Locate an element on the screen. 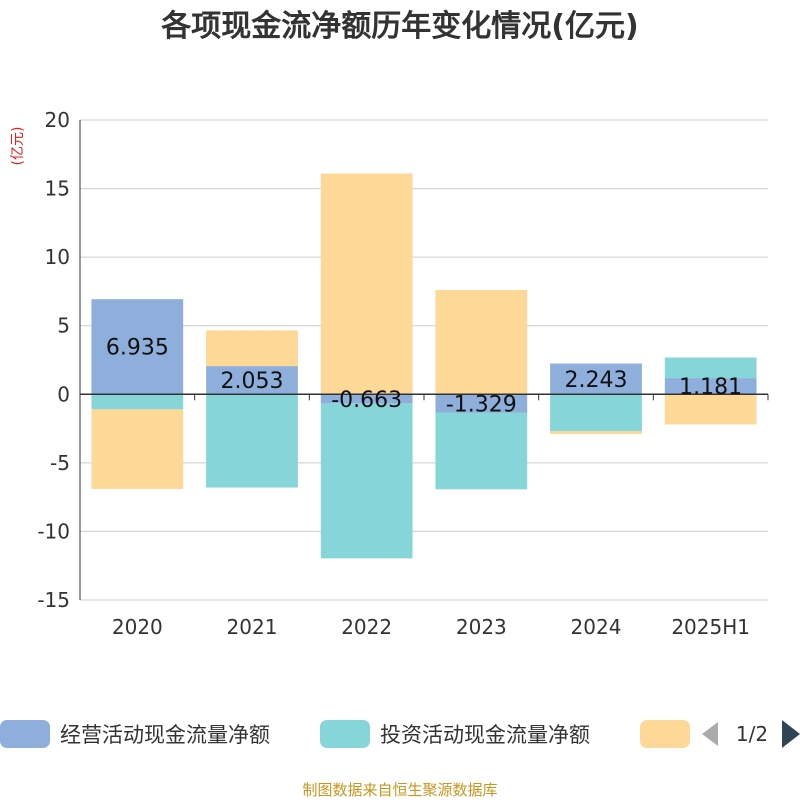 The width and height of the screenshot is (800, 800). x-tick-label: 2021 is located at coordinates (252, 627).